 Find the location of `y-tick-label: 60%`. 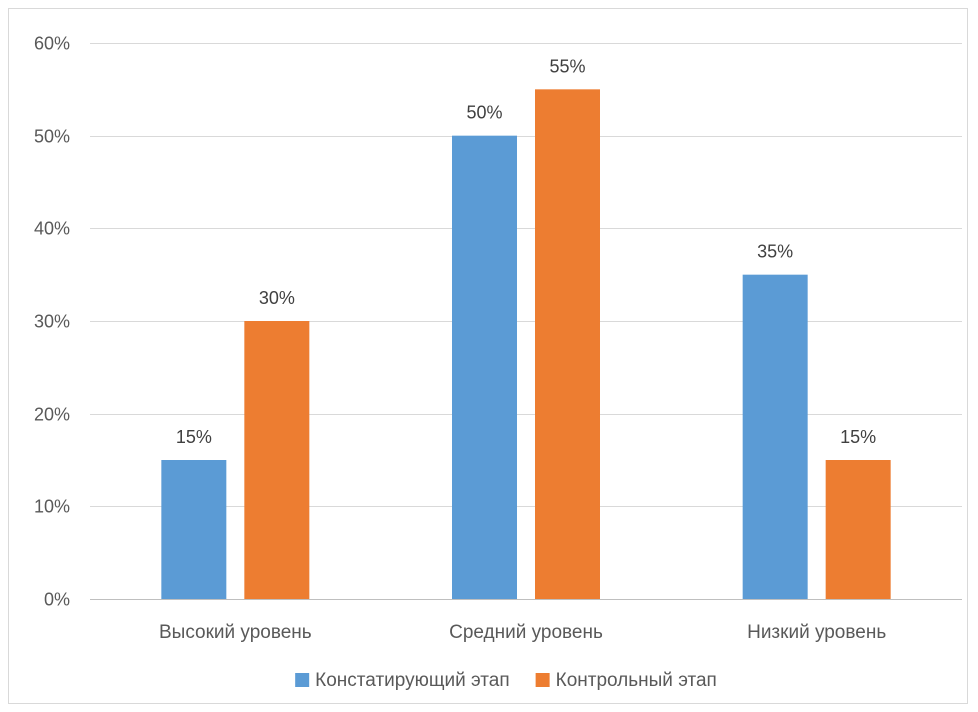

y-tick-label: 60% is located at coordinates (52, 44).